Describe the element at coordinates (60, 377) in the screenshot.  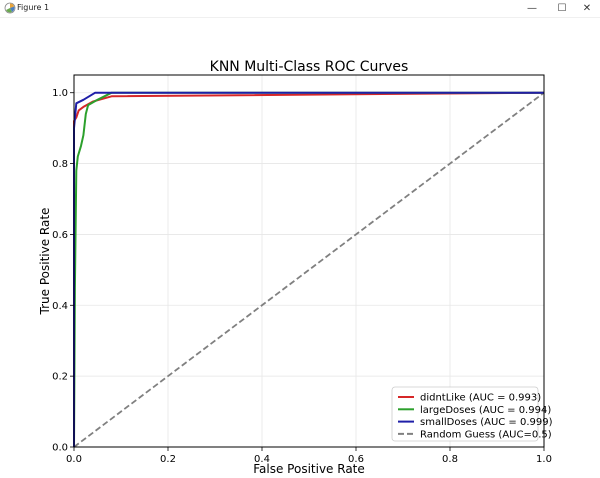
I see `y-tick-label: 0.2` at that location.